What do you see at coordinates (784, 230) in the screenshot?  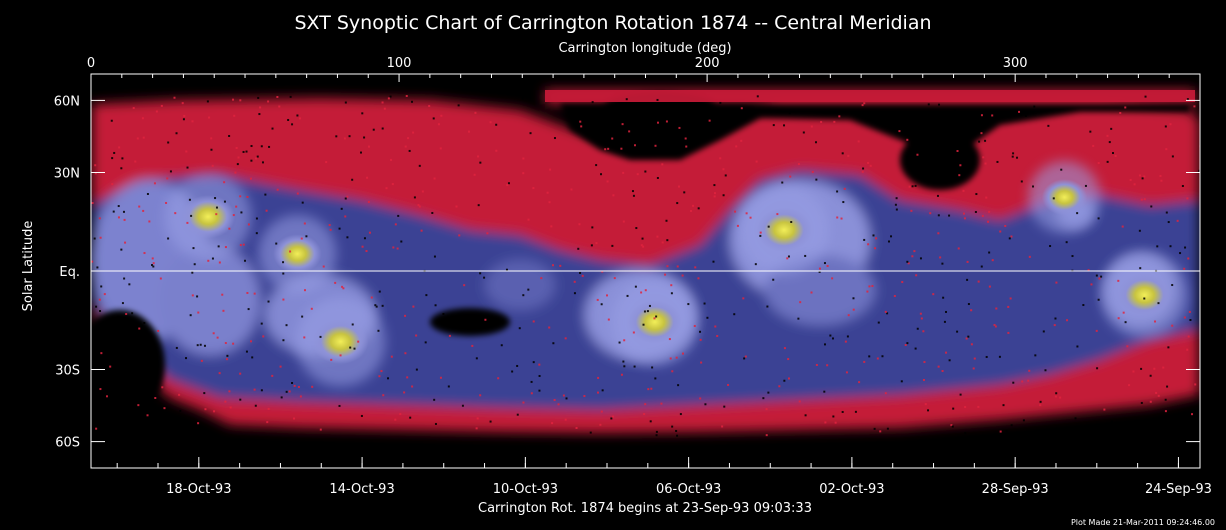 I see `active-region-core` at bounding box center [784, 230].